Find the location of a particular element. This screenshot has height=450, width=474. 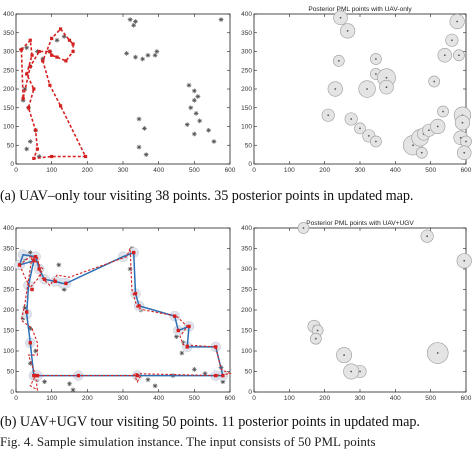

uav-tour-line is located at coordinates (125, 319).